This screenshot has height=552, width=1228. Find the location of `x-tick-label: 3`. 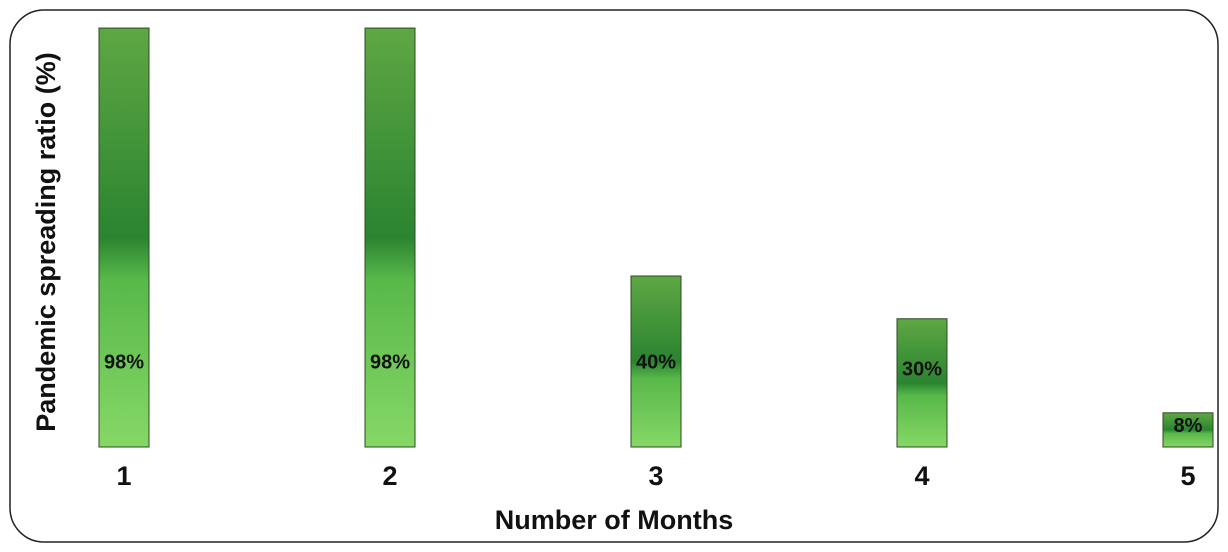

x-tick-label: 3 is located at coordinates (655, 476).